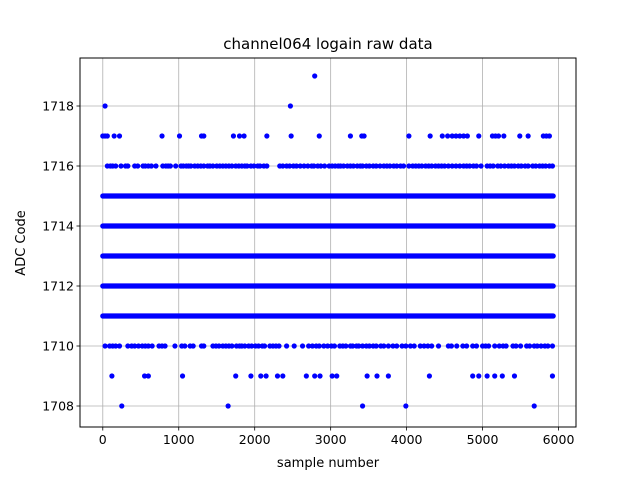 Image resolution: width=640 pixels, height=480 pixels. Describe the element at coordinates (58, 226) in the screenshot. I see `y-tick-label-3: 1714` at that location.